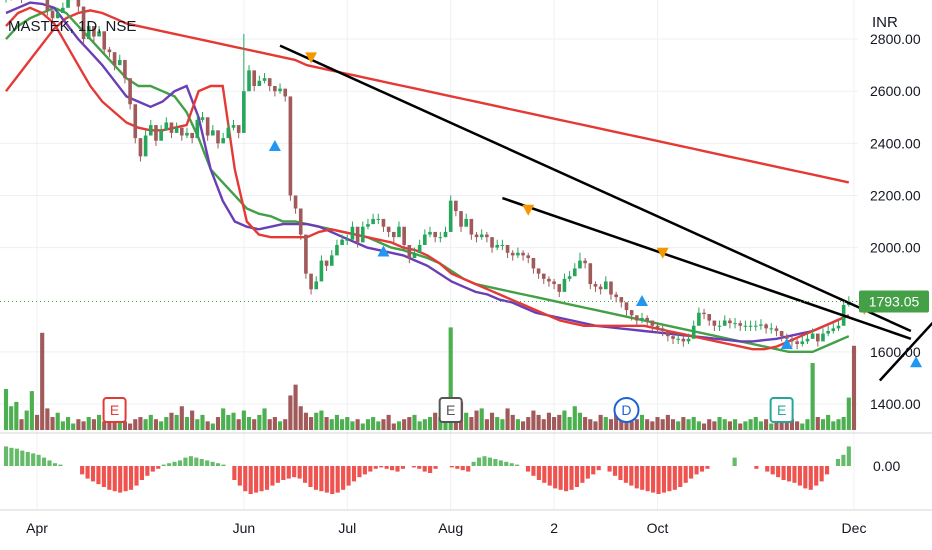 This screenshot has height=550, width=932. I want to click on y-tick-label: 2400.00, so click(895, 143).